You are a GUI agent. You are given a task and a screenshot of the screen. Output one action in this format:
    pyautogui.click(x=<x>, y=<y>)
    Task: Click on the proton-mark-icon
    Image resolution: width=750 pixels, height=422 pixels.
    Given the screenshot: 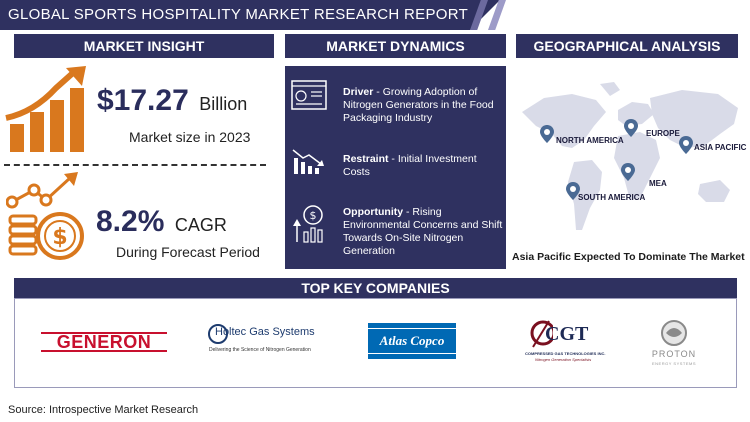 What is the action you would take?
    pyautogui.click(x=674, y=333)
    